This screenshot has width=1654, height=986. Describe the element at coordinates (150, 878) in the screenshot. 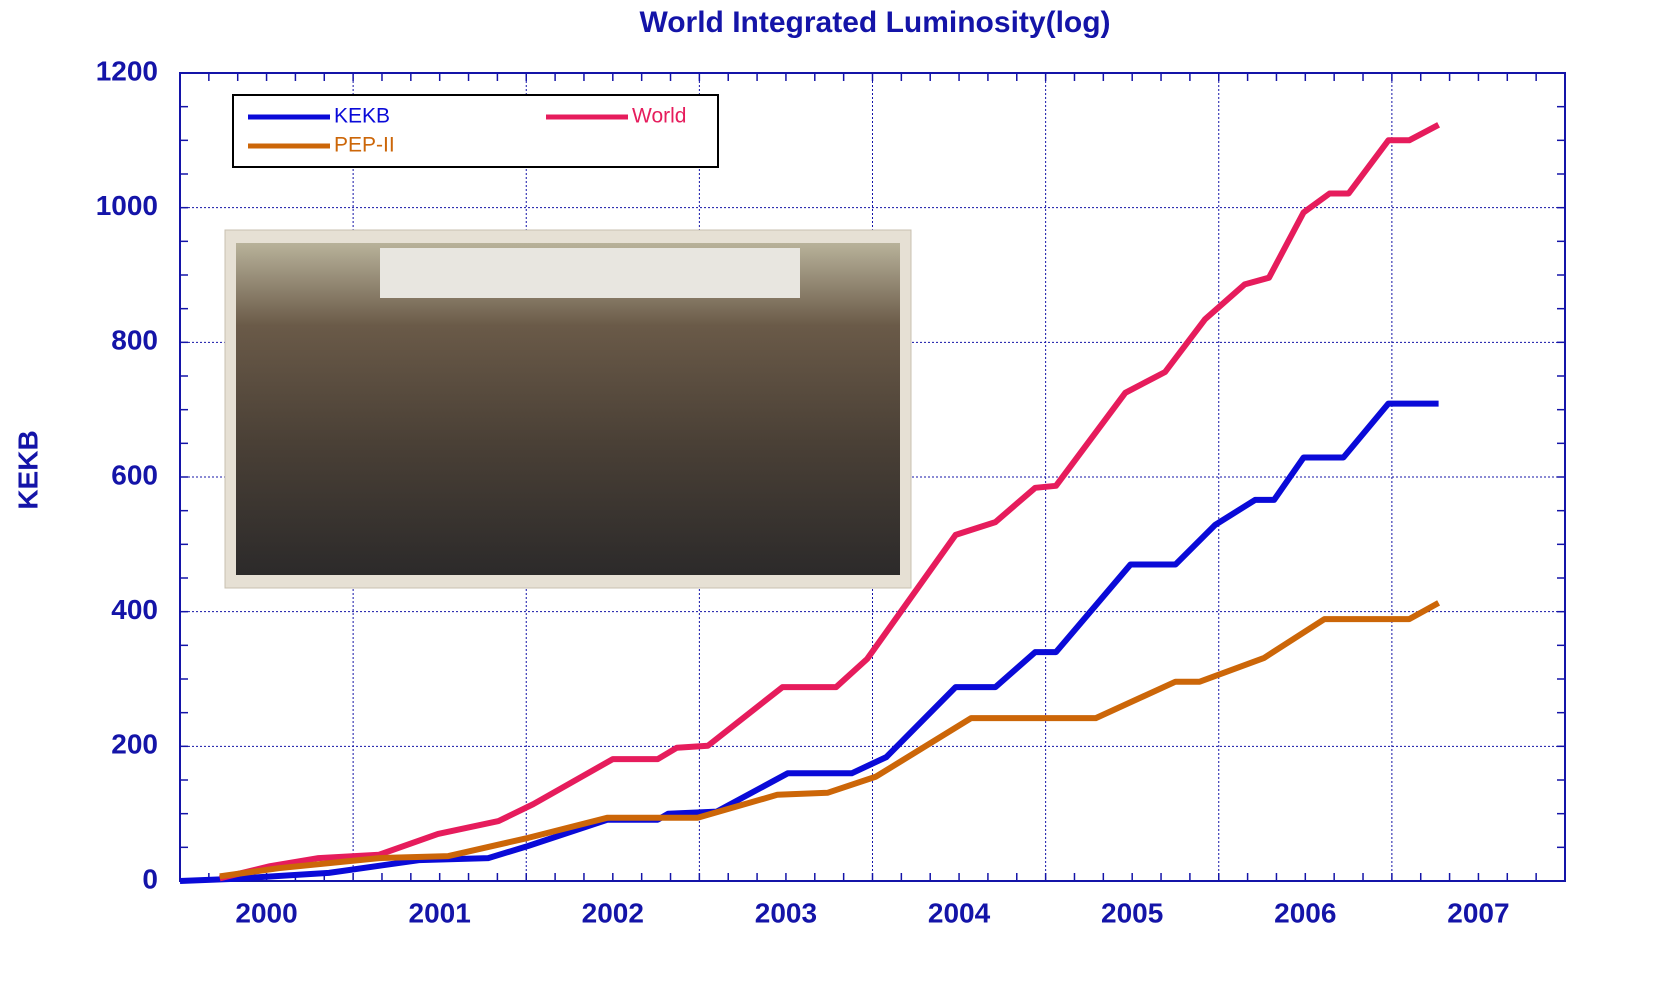

I see `y-tick-label: 0` at that location.